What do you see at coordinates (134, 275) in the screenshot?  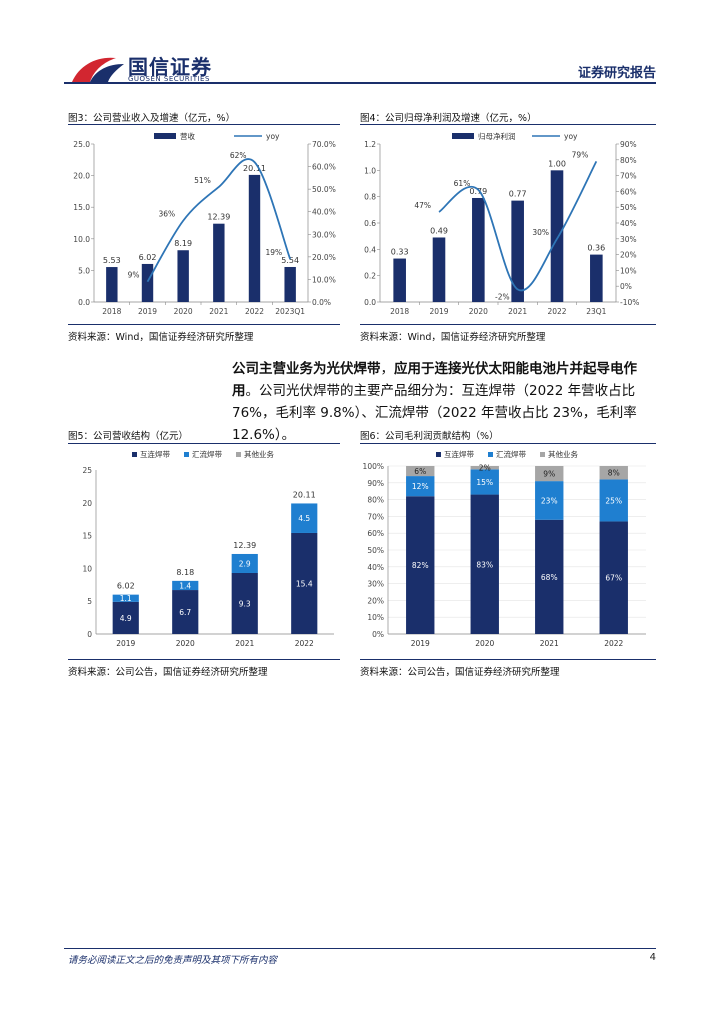 I see `line-value-label: 9%` at bounding box center [134, 275].